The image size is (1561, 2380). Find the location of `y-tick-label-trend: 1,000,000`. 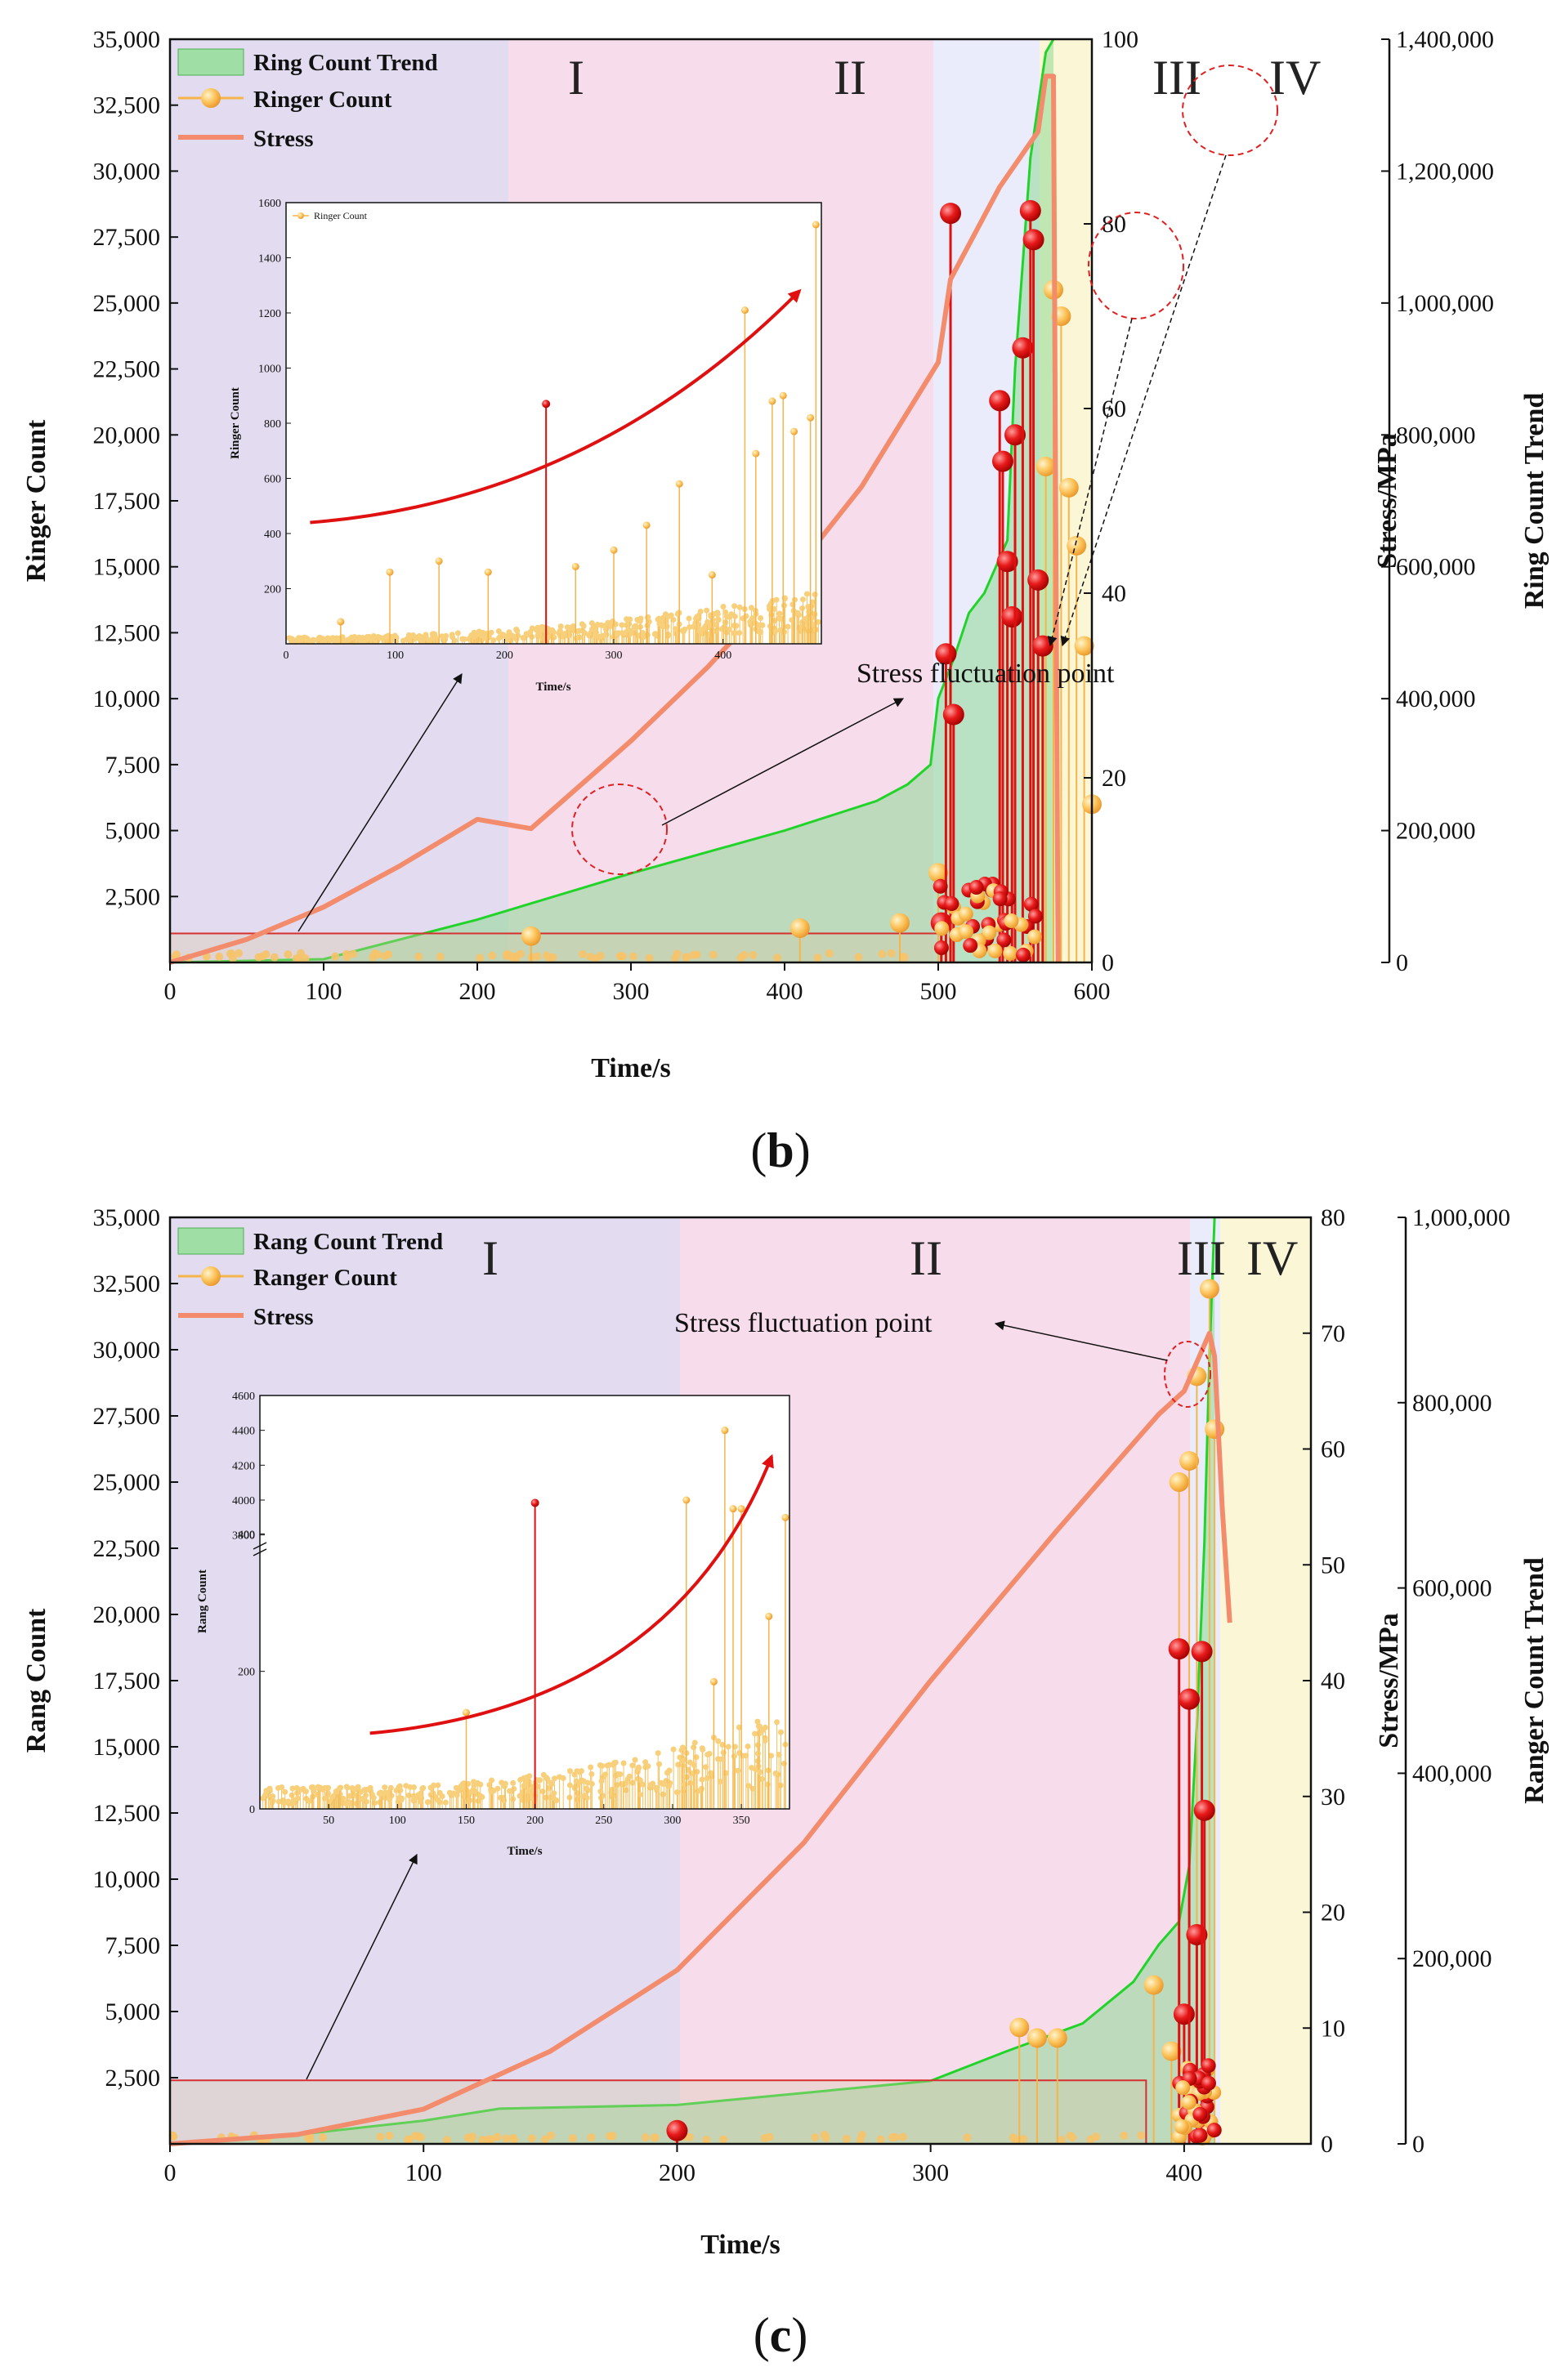

y-tick-label-trend: 1,000,000 is located at coordinates (1461, 1217).